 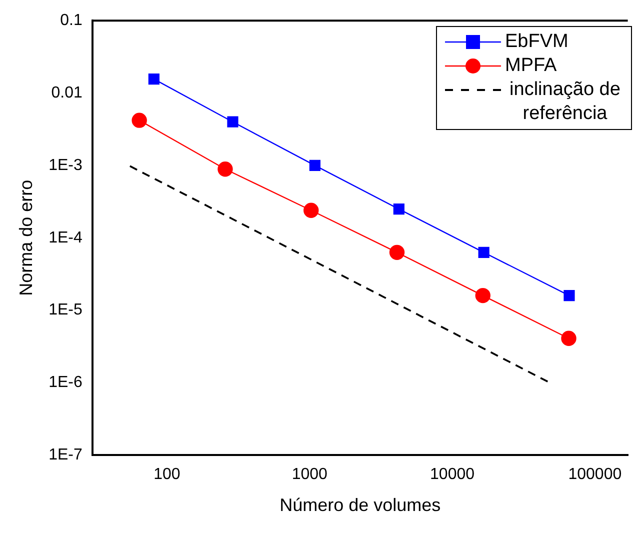 I want to click on y-tick-label: 1E-6, so click(x=65, y=383).